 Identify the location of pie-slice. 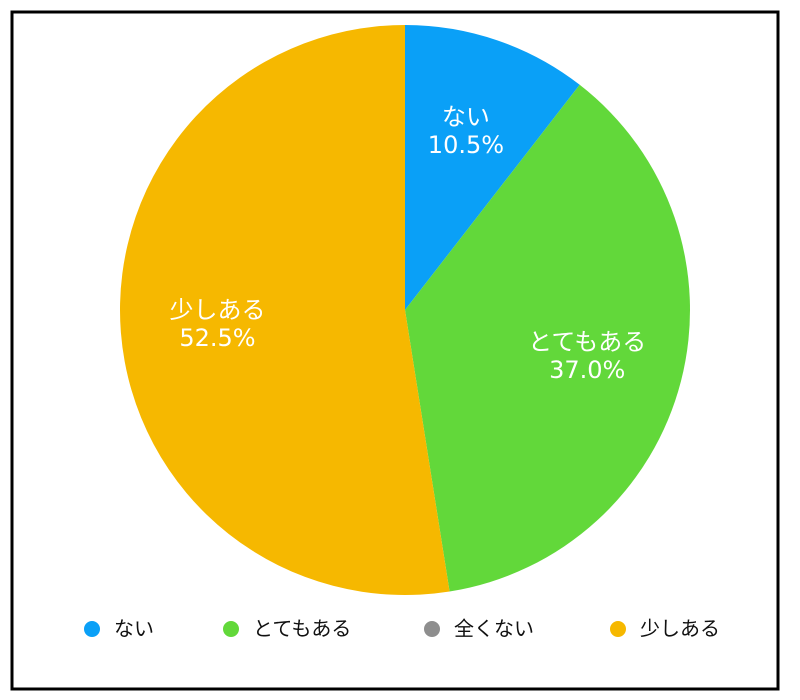
(492, 167).